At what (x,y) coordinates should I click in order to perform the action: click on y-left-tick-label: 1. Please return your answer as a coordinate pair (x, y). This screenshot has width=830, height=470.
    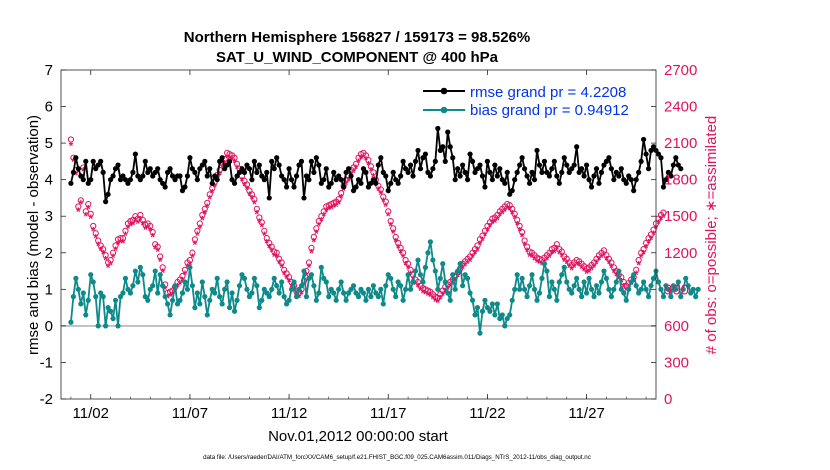
    Looking at the image, I should click on (49, 289).